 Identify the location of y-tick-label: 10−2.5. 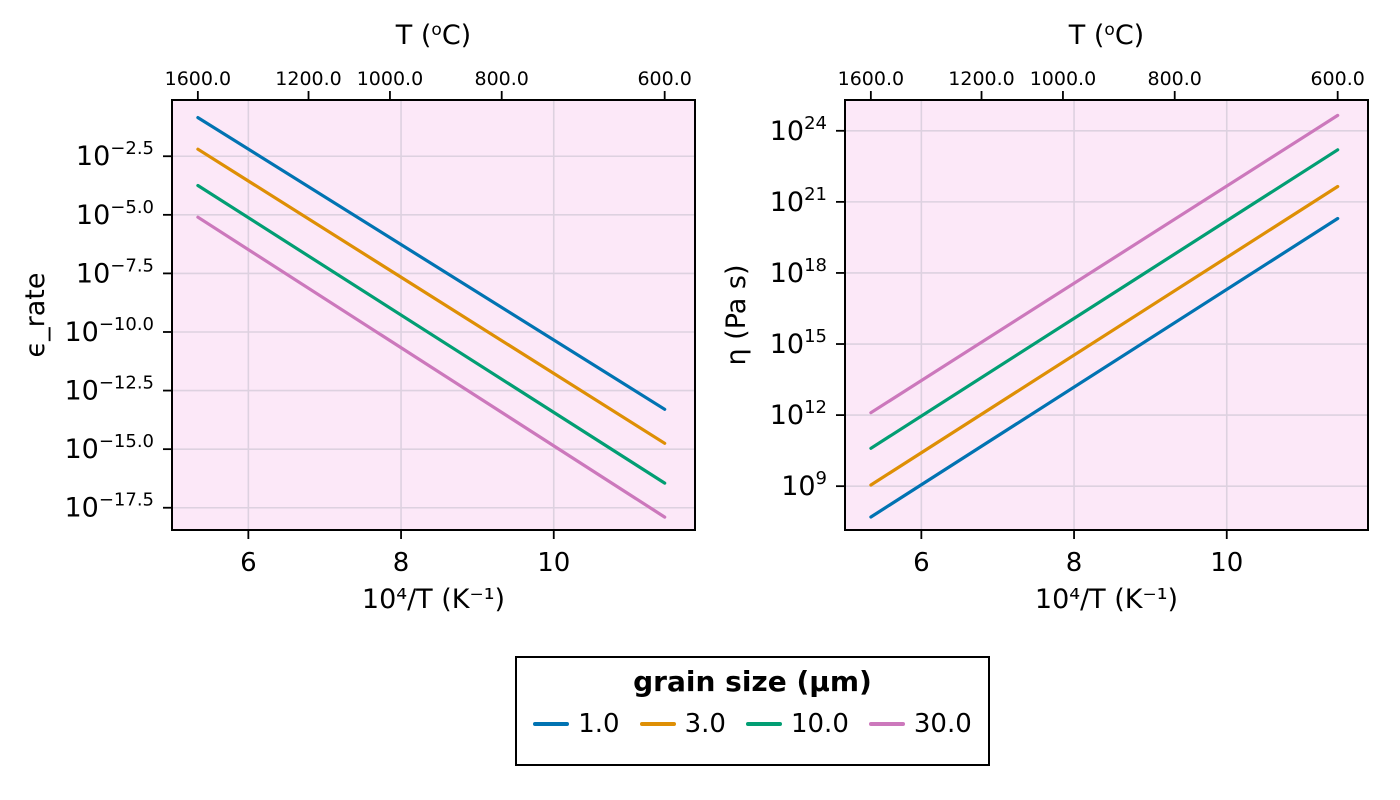
(115, 155).